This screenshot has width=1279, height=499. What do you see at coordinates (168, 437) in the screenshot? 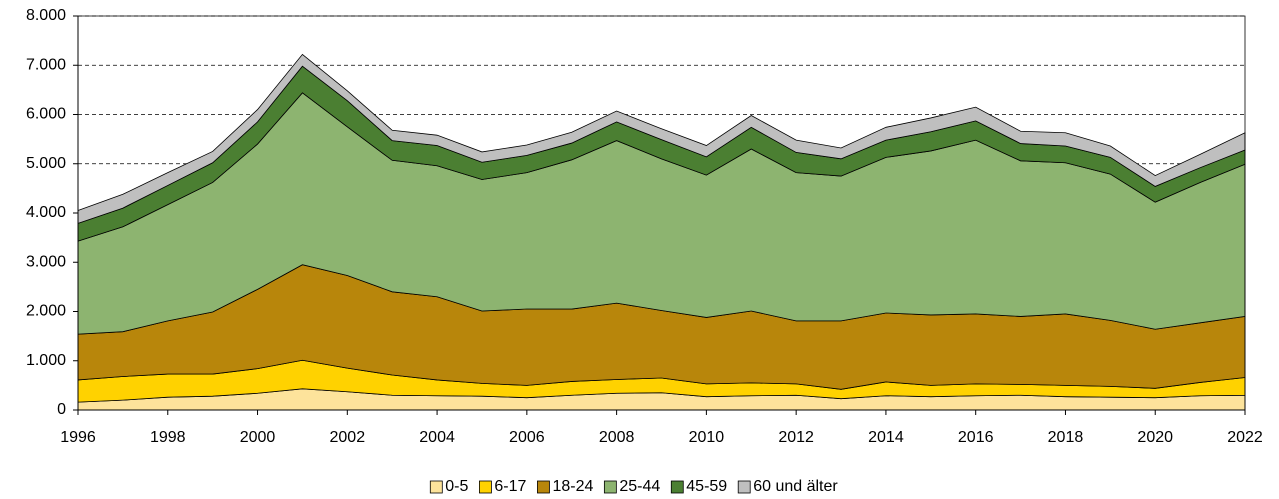
I see `x-tick-label: 1998` at bounding box center [168, 437].